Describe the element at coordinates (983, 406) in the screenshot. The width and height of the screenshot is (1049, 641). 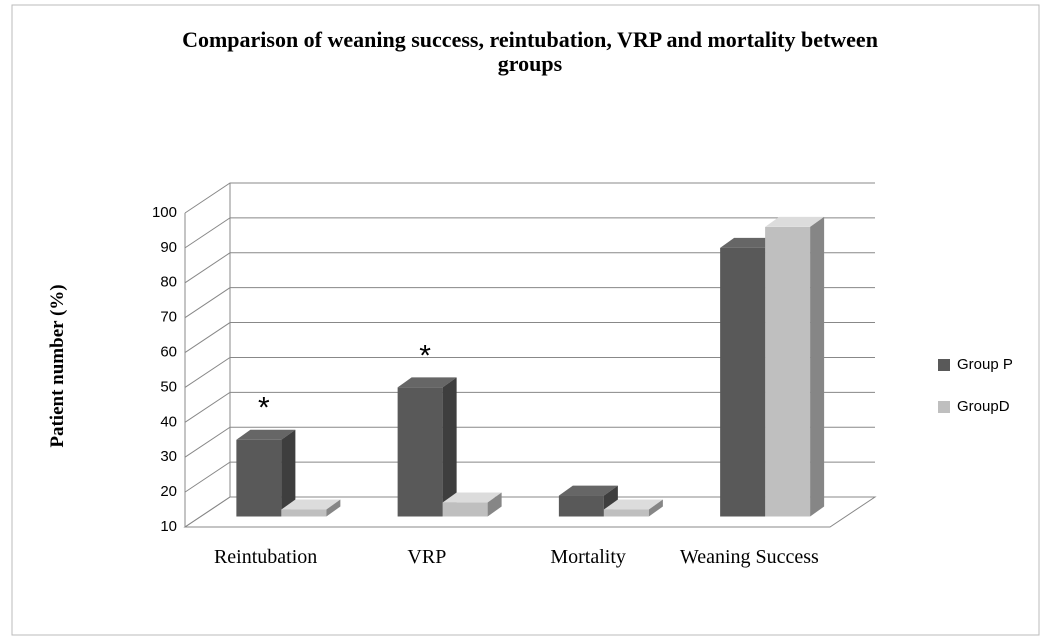
I see `legend-label: GroupD` at that location.